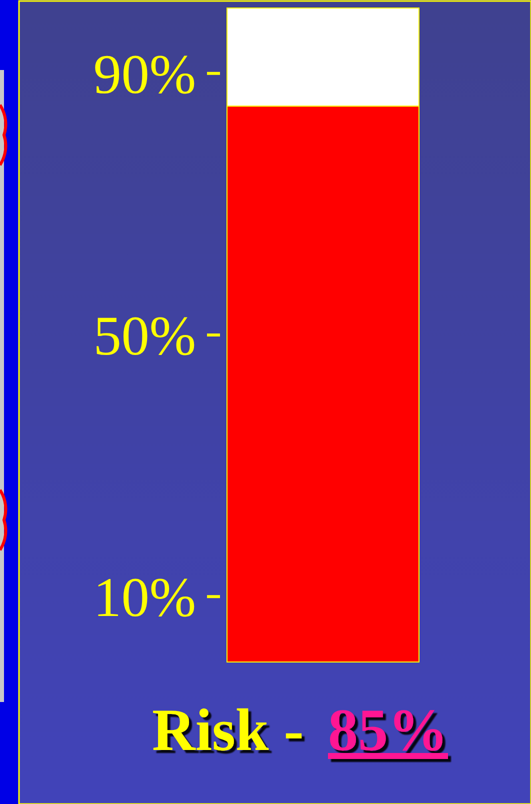  I want to click on y-tick-label: 90%, so click(144, 75).